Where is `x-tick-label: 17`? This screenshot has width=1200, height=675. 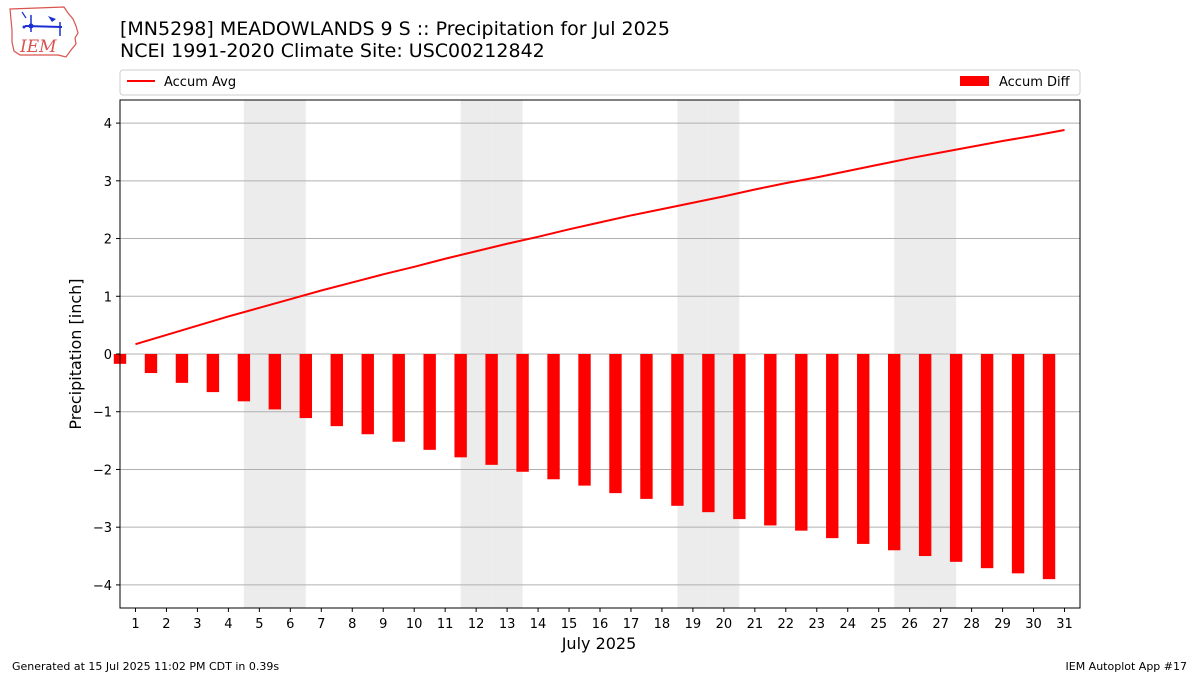 x-tick-label: 17 is located at coordinates (631, 624).